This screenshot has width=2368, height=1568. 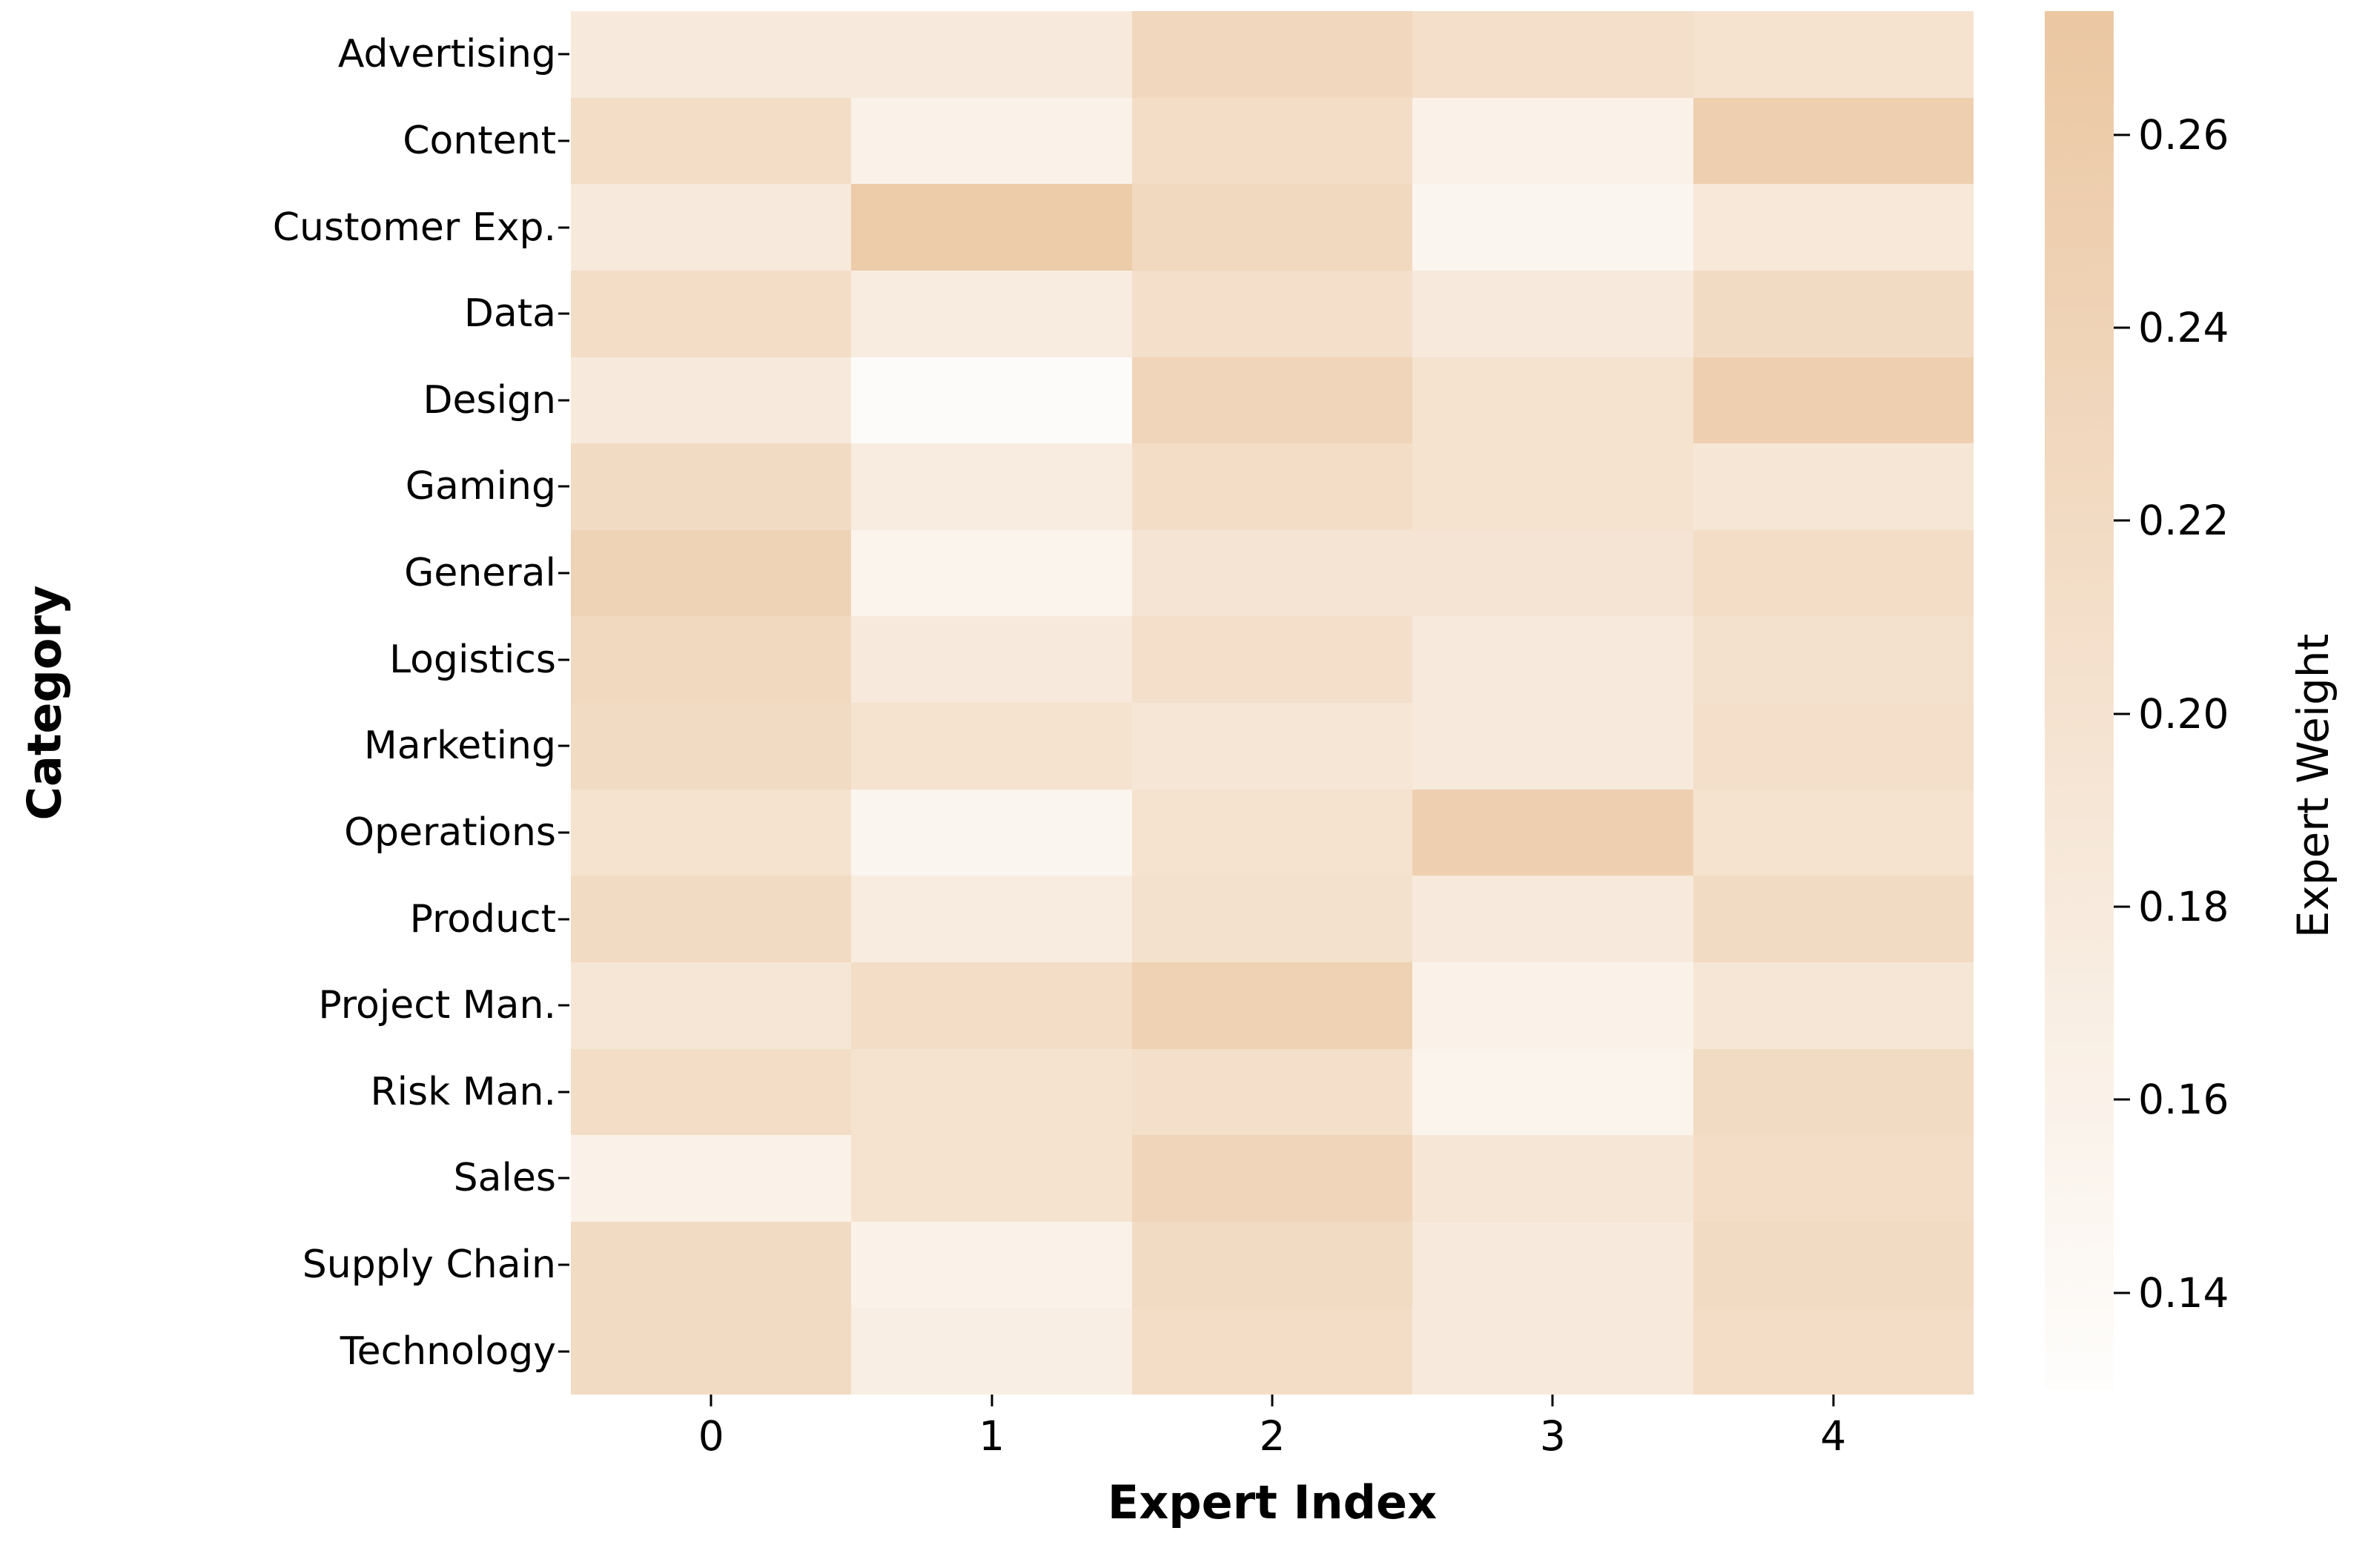 What do you see at coordinates (447, 54) in the screenshot?
I see `y-tick-label: Advertising` at bounding box center [447, 54].